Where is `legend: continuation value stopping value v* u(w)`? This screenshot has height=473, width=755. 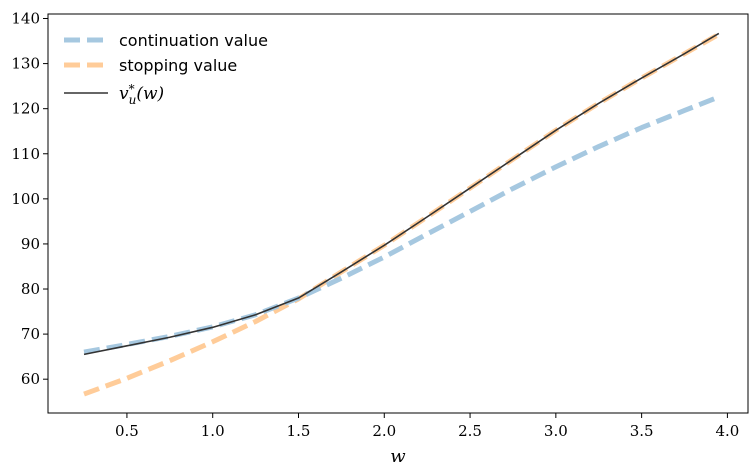 legend: continuation value stopping value v* u(w) is located at coordinates (166, 69).